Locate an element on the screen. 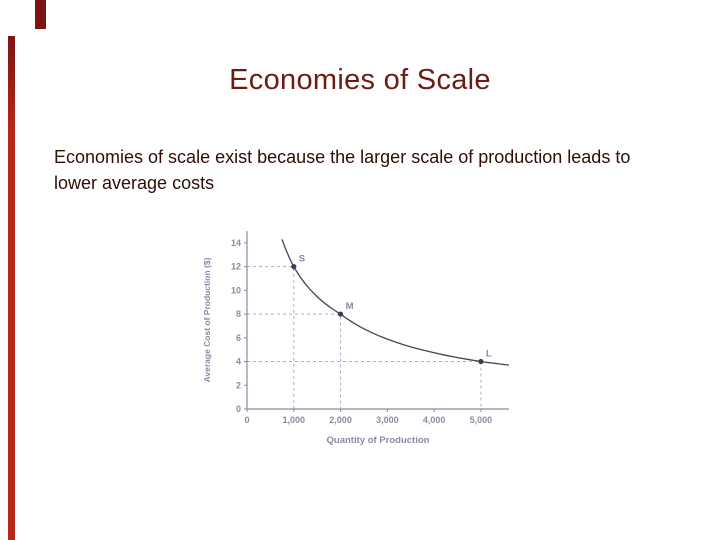 The width and height of the screenshot is (720, 540). svg-text: 3,000 is located at coordinates (387, 420).